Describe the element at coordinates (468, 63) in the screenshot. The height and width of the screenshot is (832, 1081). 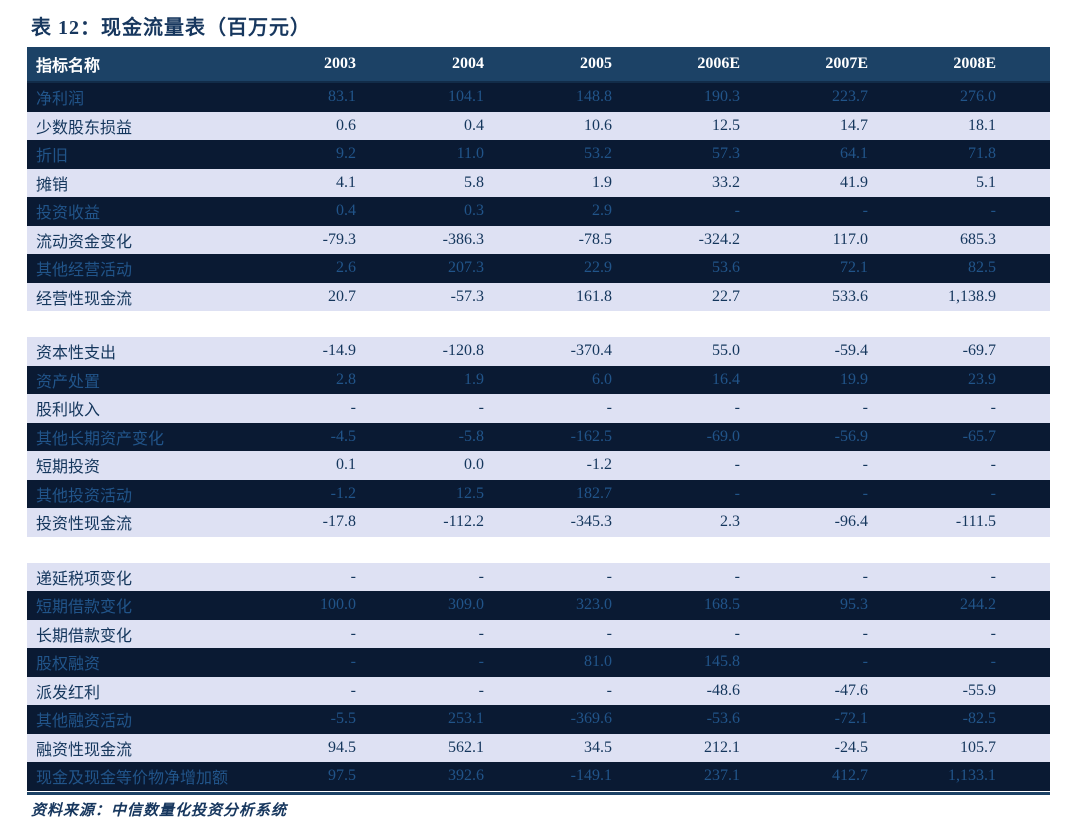
I see `column-header-2004: 2004` at that location.